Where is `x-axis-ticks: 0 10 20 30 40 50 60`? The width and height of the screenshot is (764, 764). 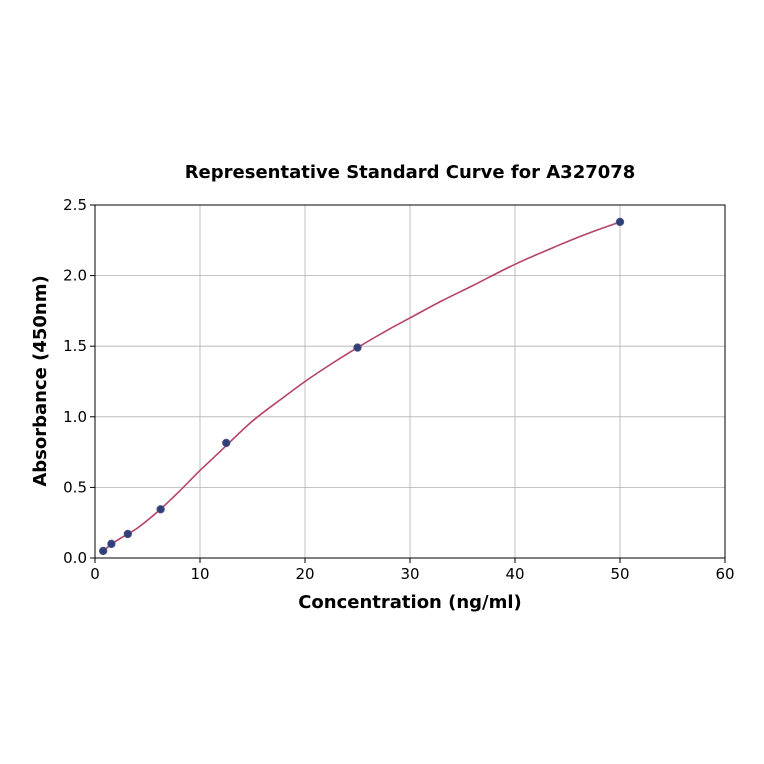 x-axis-ticks: 0 10 20 30 40 50 60 is located at coordinates (412, 570).